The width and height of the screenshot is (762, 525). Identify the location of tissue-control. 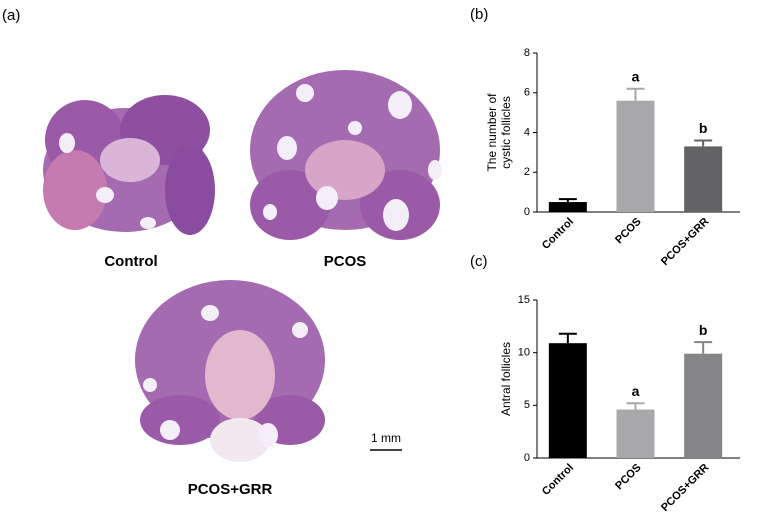
(129, 165).